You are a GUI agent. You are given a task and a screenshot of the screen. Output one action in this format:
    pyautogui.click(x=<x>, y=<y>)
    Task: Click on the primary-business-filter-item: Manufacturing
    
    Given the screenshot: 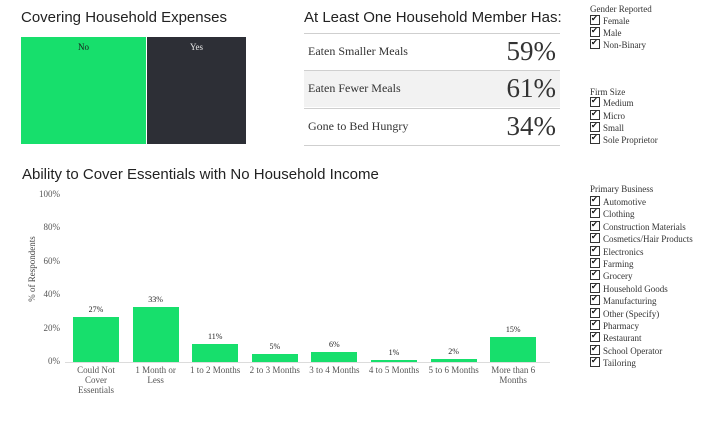 What is the action you would take?
    pyautogui.click(x=623, y=300)
    